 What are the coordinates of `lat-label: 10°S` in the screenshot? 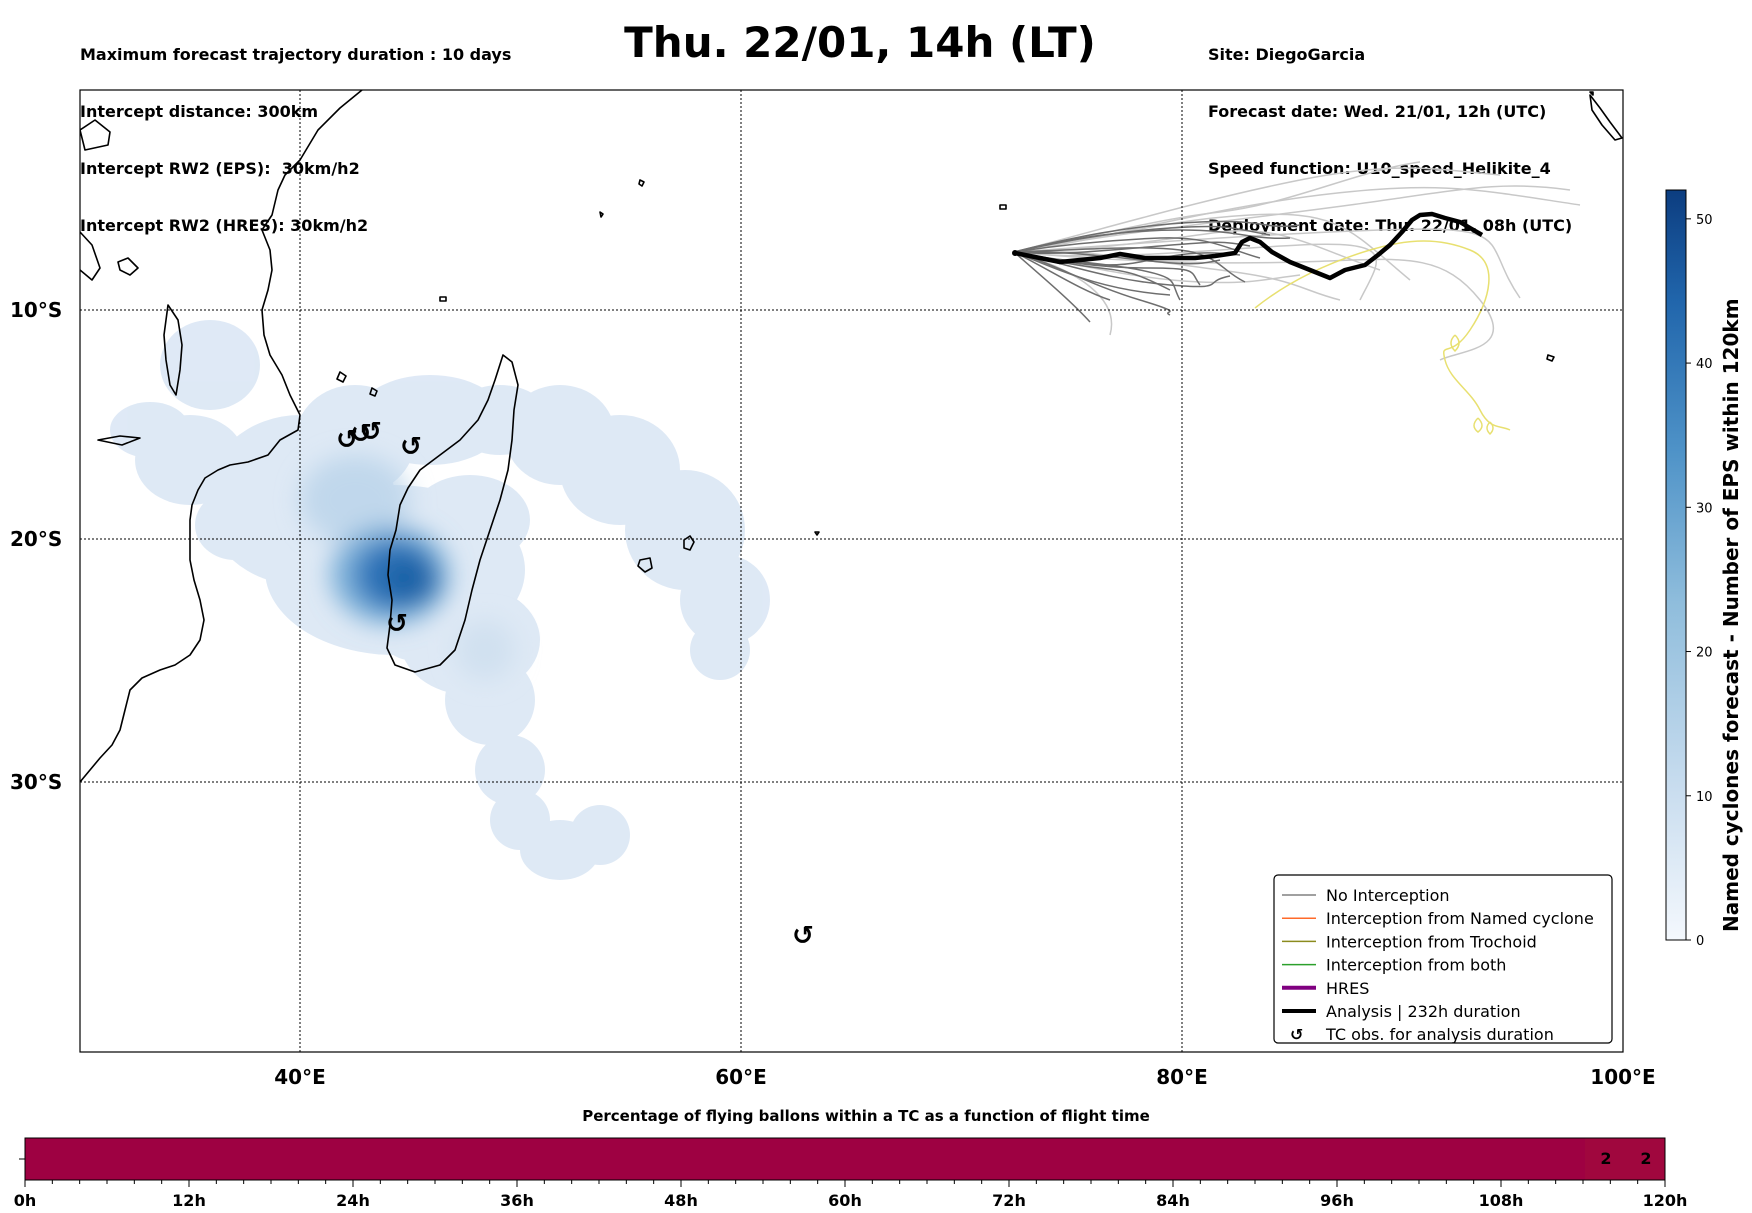 It's located at (36, 310).